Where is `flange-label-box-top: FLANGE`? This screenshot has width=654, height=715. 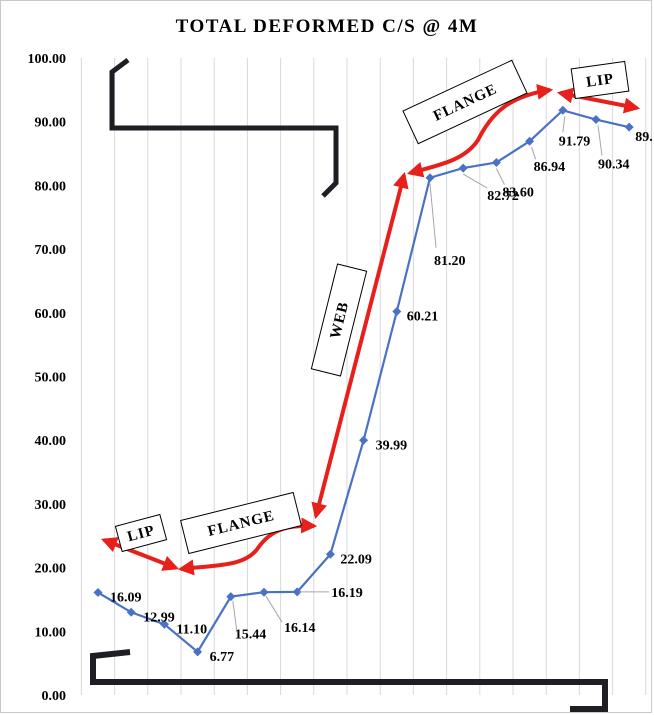
flange-label-box-top: FLANGE is located at coordinates (465, 102).